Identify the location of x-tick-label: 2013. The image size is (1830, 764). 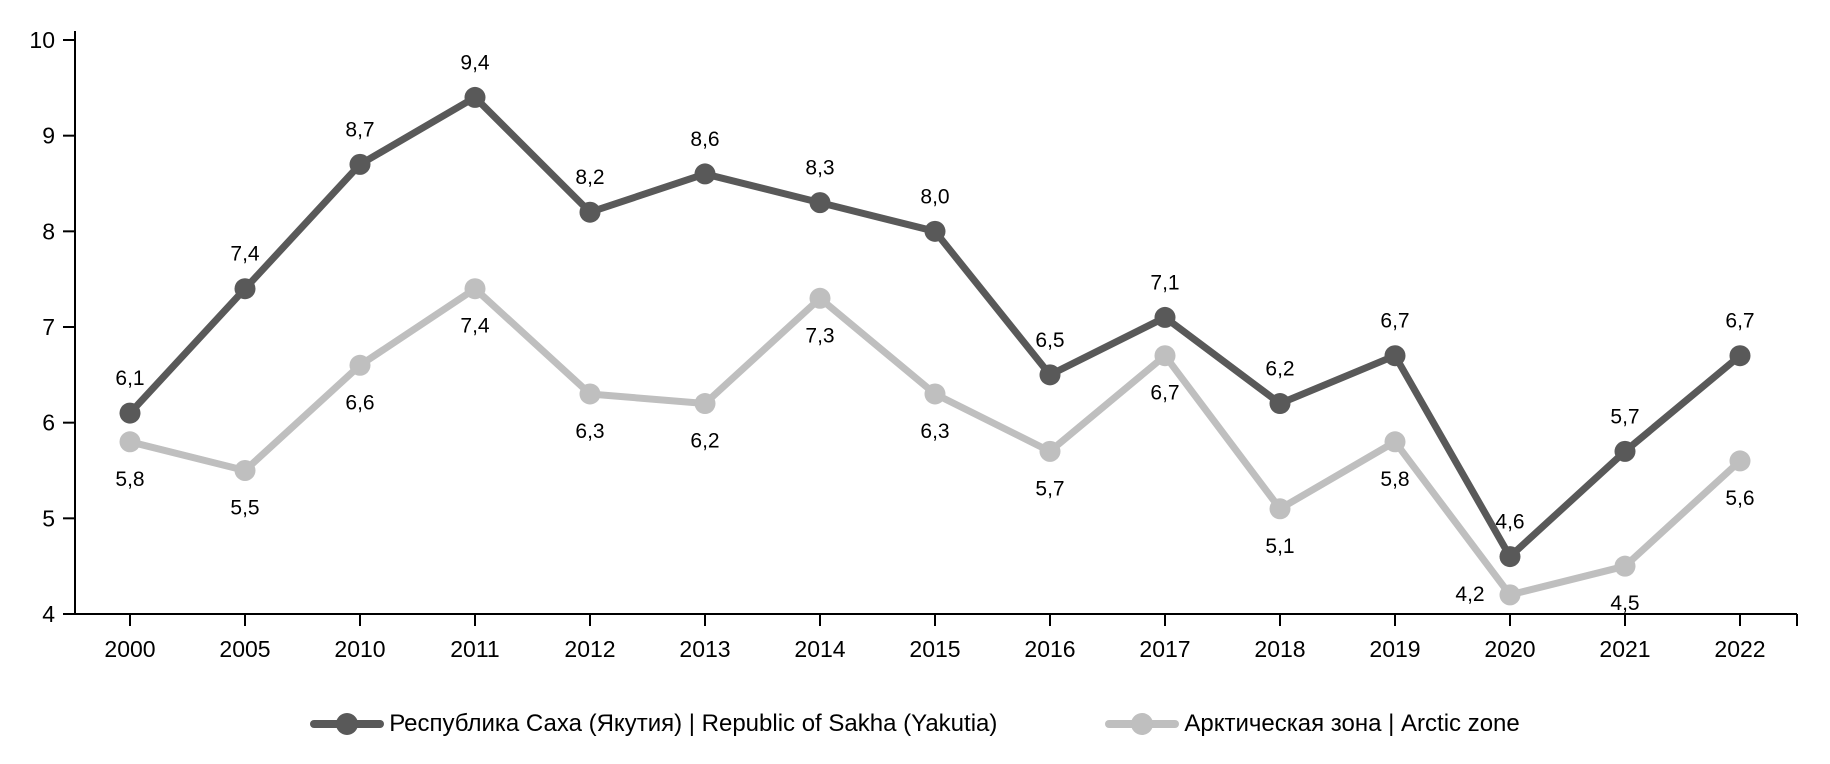
(704, 649).